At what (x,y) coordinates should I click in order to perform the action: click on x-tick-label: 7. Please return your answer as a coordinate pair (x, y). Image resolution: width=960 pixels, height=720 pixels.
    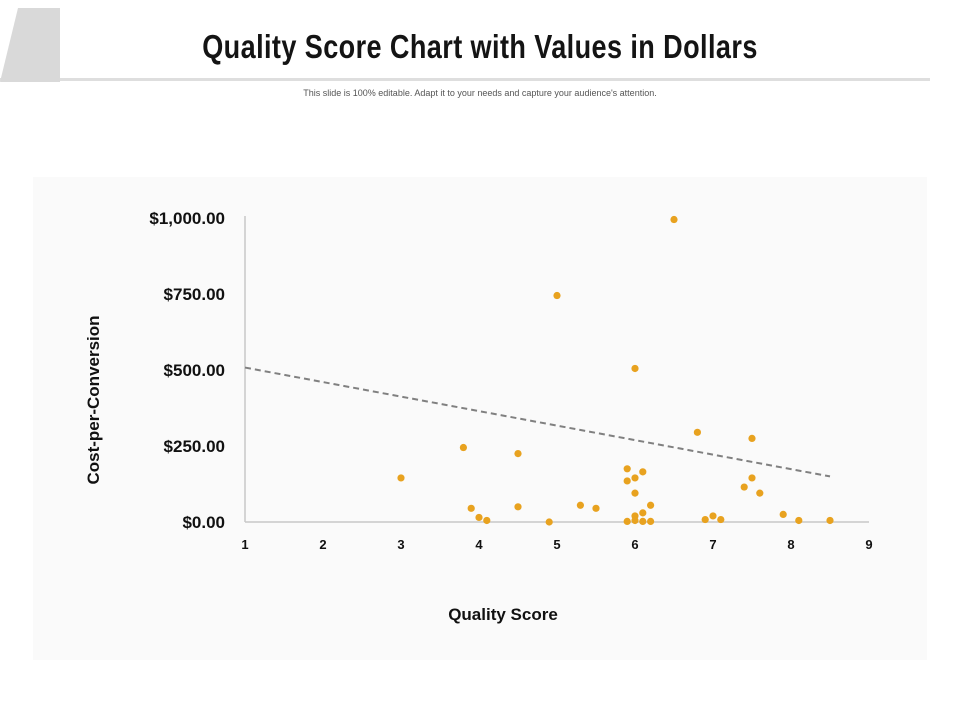
    Looking at the image, I should click on (712, 544).